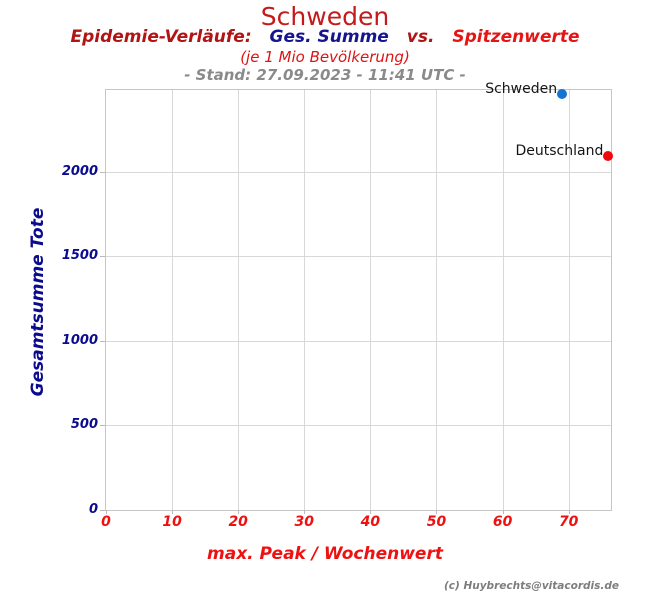 Image resolution: width=650 pixels, height=600 pixels. I want to click on data-point-schweden, so click(562, 94).